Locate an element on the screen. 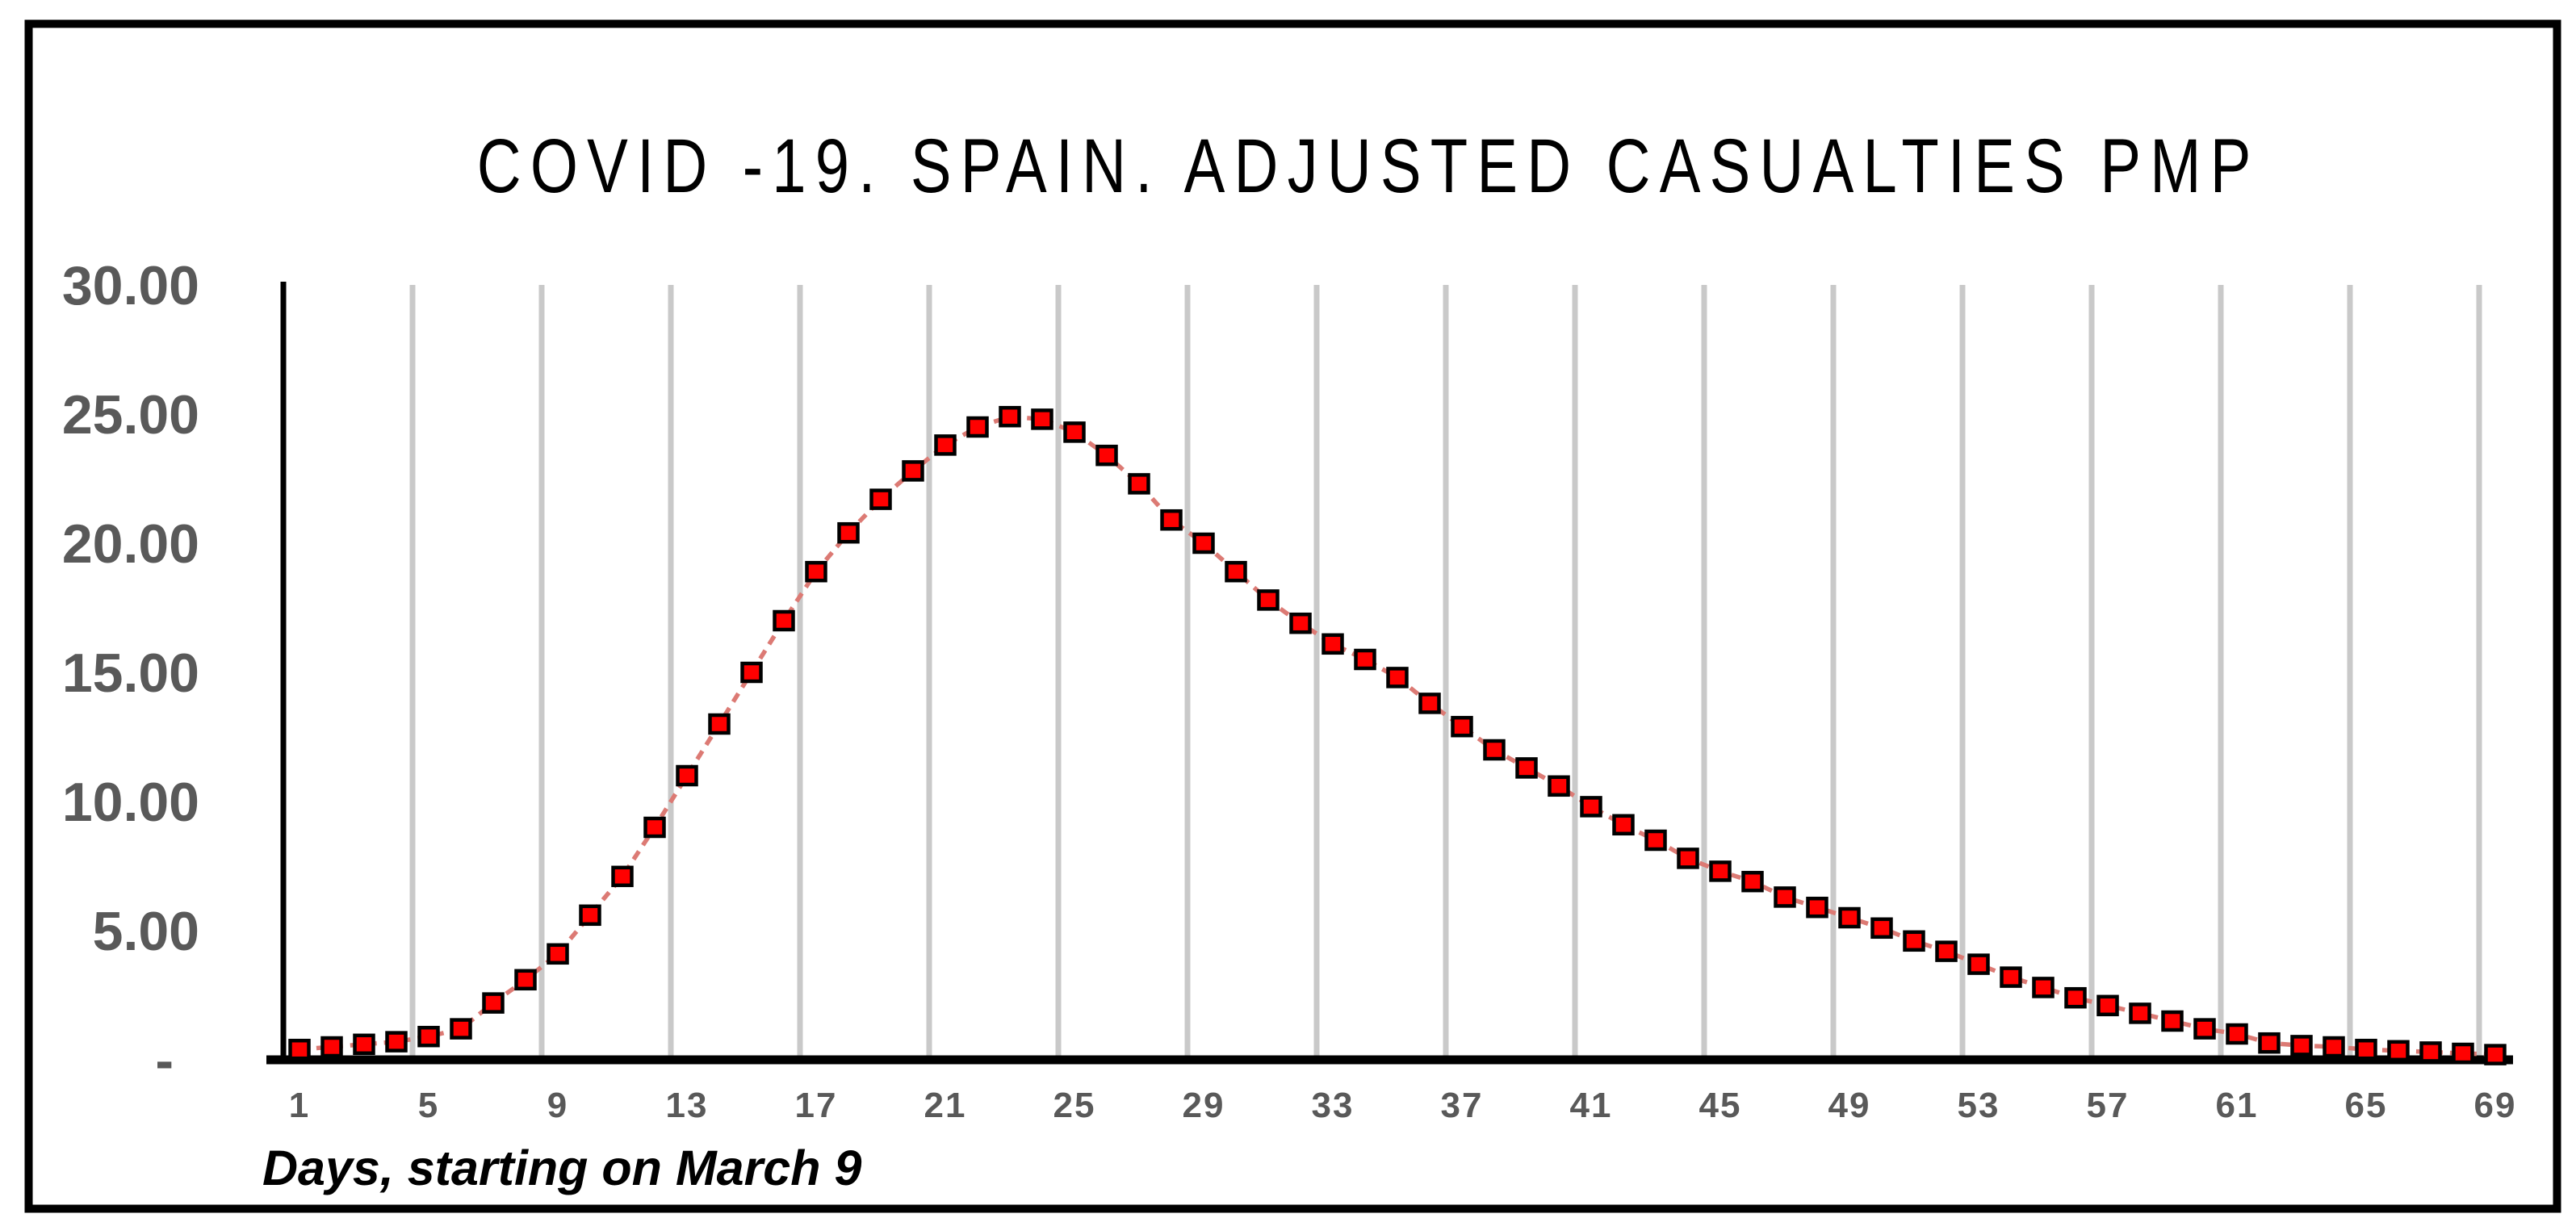 The width and height of the screenshot is (2576, 1218). y-tick-label: 15.00 is located at coordinates (130, 673).